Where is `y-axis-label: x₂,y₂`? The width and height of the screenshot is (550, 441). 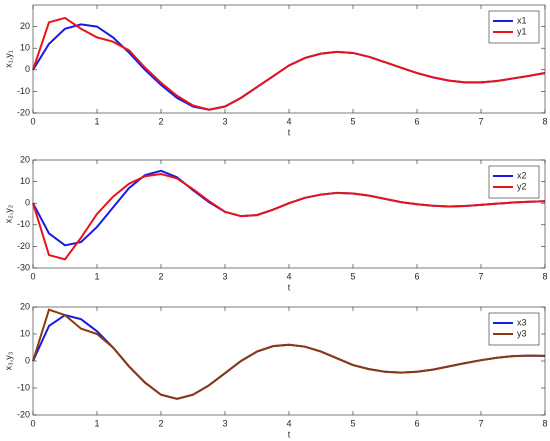 y-axis-label: x₂,y₂ is located at coordinates (8, 213).